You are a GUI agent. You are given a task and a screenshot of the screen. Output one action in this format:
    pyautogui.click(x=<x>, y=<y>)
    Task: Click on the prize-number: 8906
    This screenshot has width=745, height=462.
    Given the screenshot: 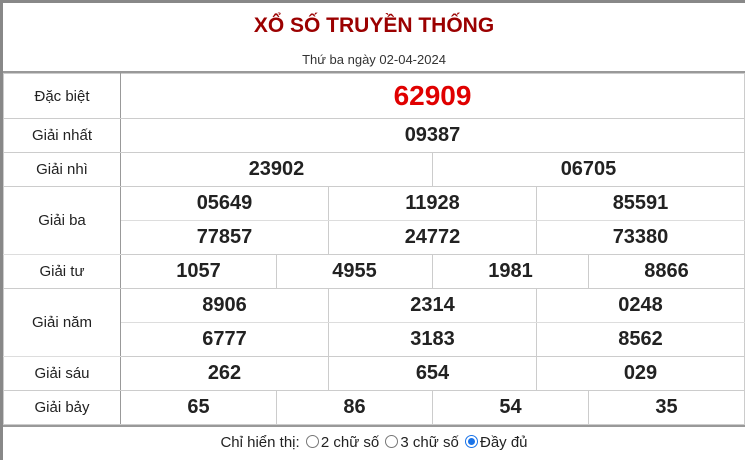 What is the action you would take?
    pyautogui.click(x=224, y=305)
    